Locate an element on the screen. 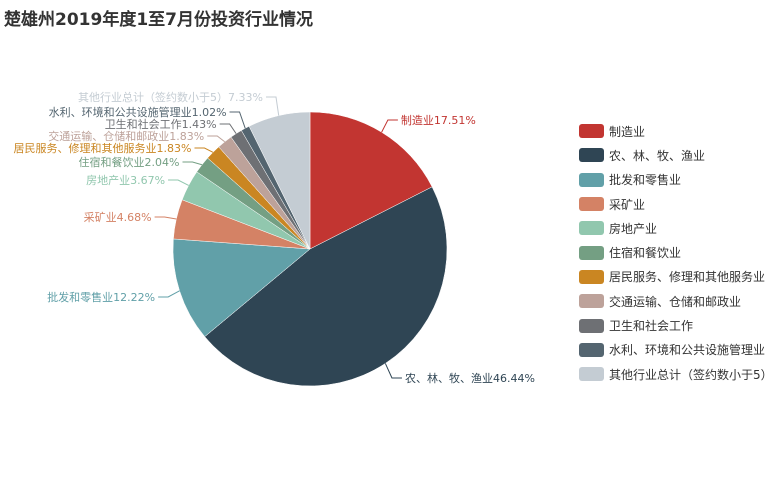  legend-item-制造业: 制造业 is located at coordinates (676, 131).